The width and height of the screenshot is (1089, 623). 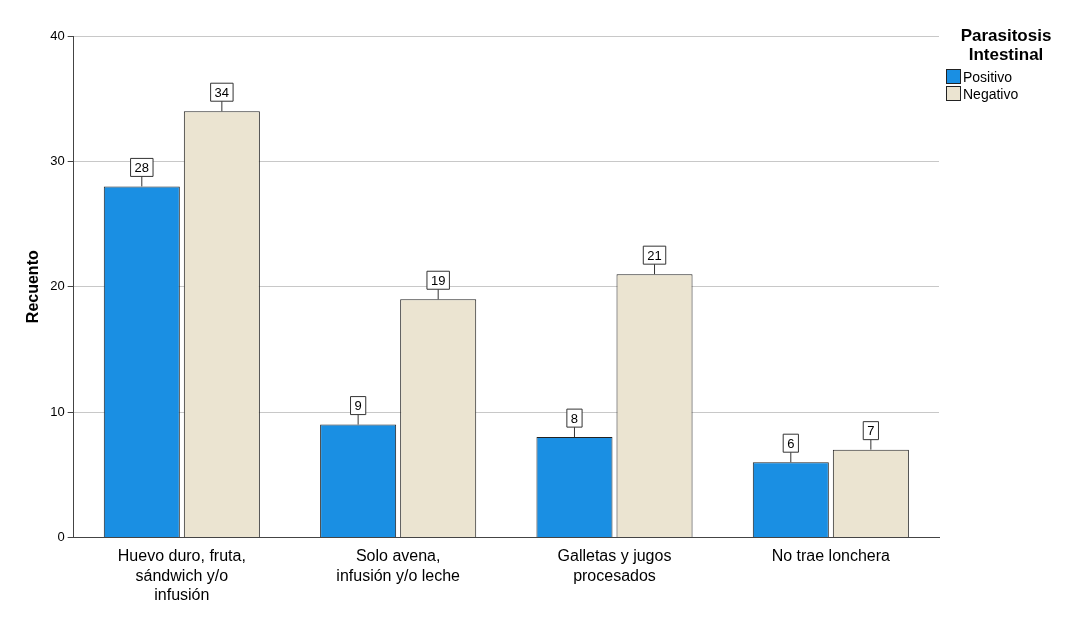 What do you see at coordinates (57, 411) in the screenshot?
I see `y-tick-label: 10` at bounding box center [57, 411].